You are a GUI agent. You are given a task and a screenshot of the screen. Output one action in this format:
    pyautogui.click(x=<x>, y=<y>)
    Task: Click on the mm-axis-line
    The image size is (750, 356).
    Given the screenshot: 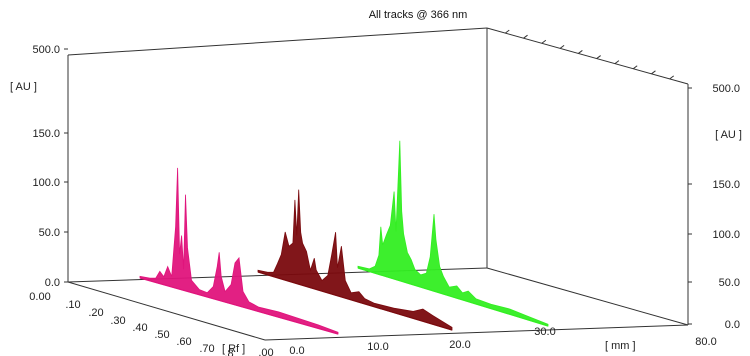 What is the action you would take?
    pyautogui.click(x=476, y=332)
    